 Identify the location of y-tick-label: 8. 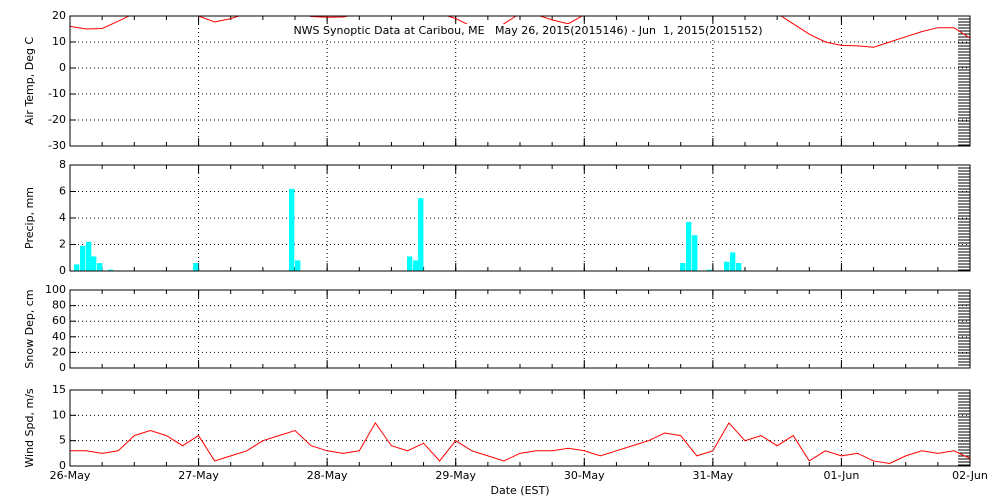
(62, 164).